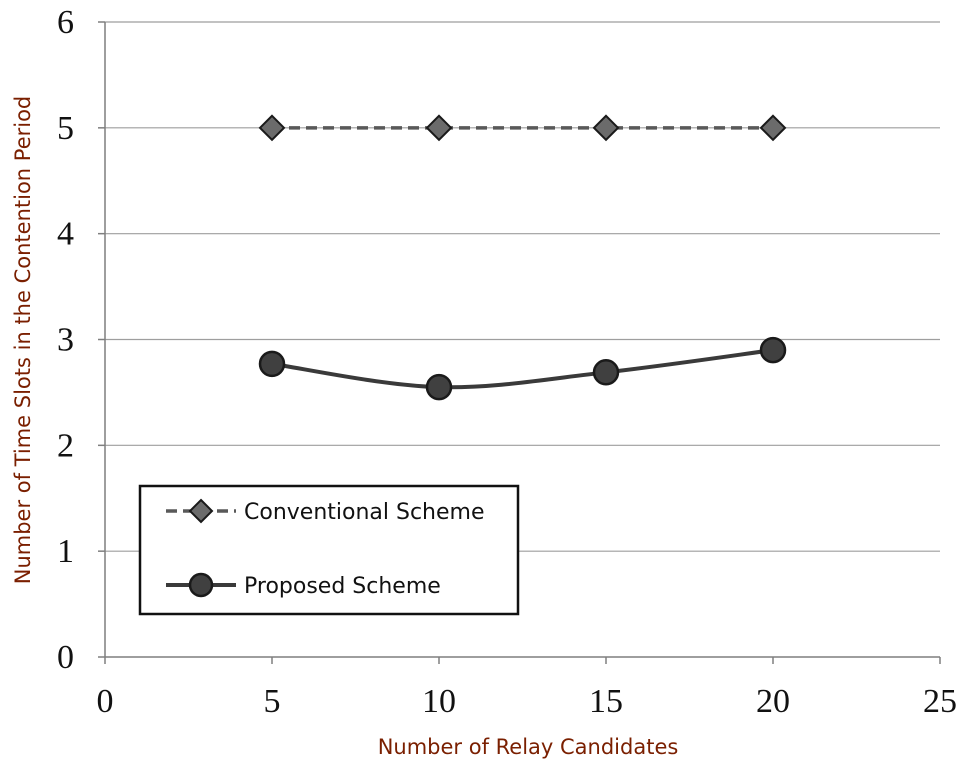 This screenshot has width=964, height=768. Describe the element at coordinates (65, 445) in the screenshot. I see `y-tick-label: 2` at that location.